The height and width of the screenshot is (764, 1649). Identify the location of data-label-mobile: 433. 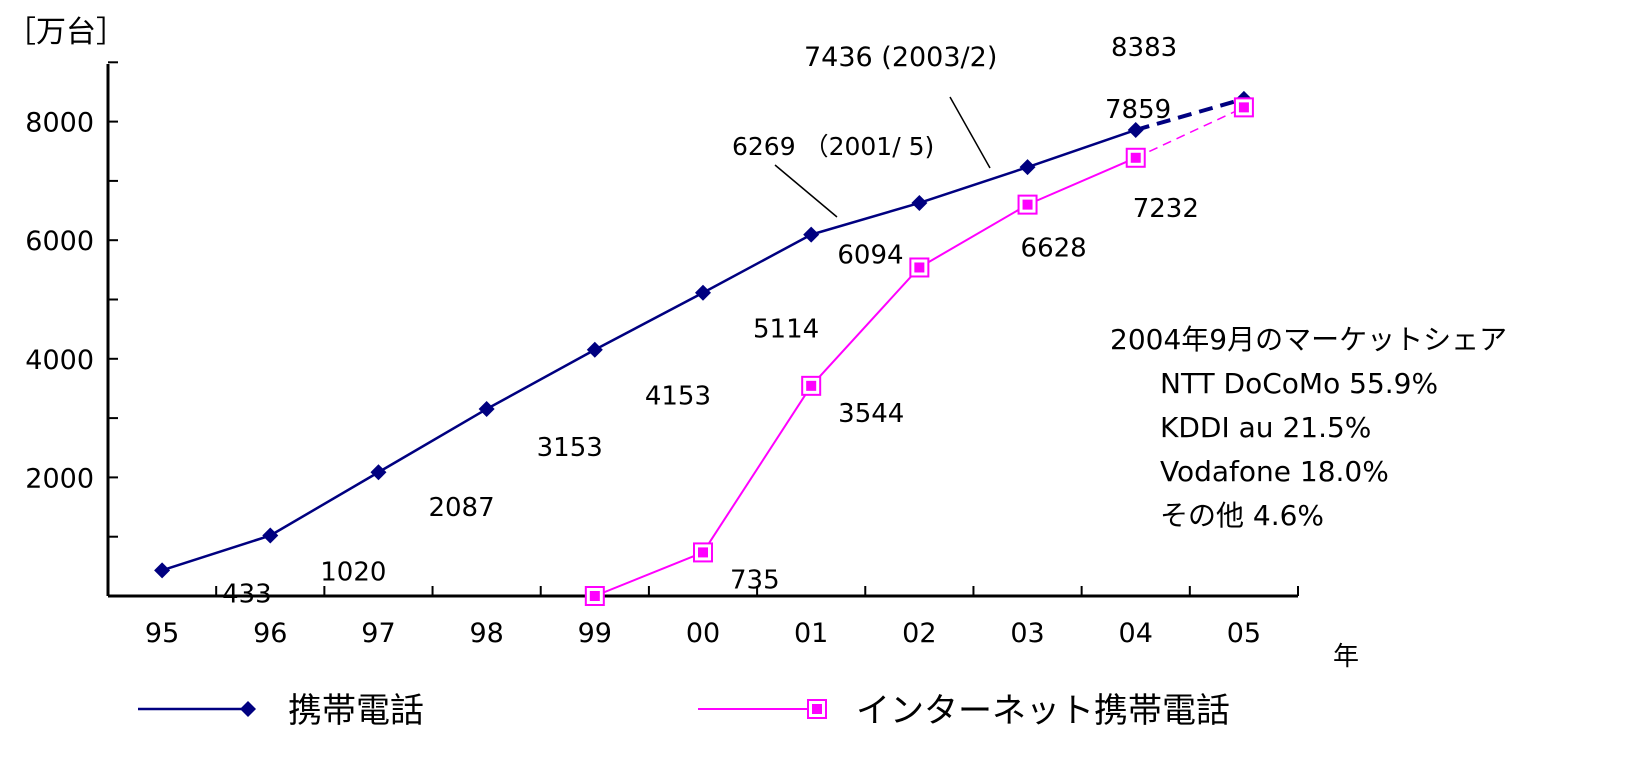
(247, 594).